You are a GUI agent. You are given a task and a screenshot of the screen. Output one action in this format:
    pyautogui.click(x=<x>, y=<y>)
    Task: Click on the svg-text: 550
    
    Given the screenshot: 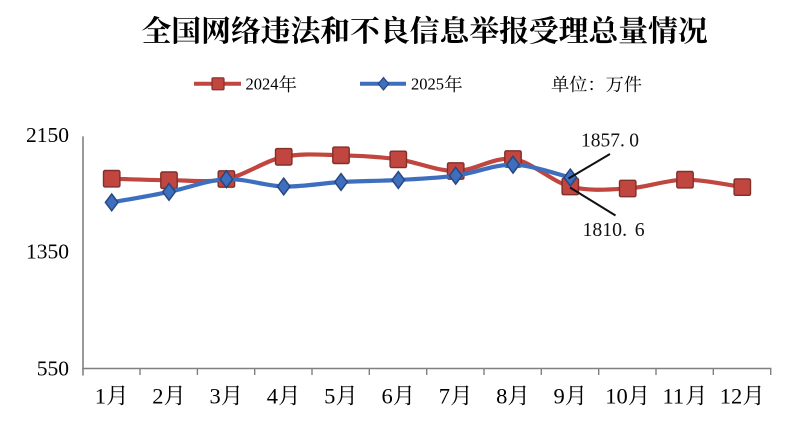 What is the action you would take?
    pyautogui.click(x=53, y=369)
    